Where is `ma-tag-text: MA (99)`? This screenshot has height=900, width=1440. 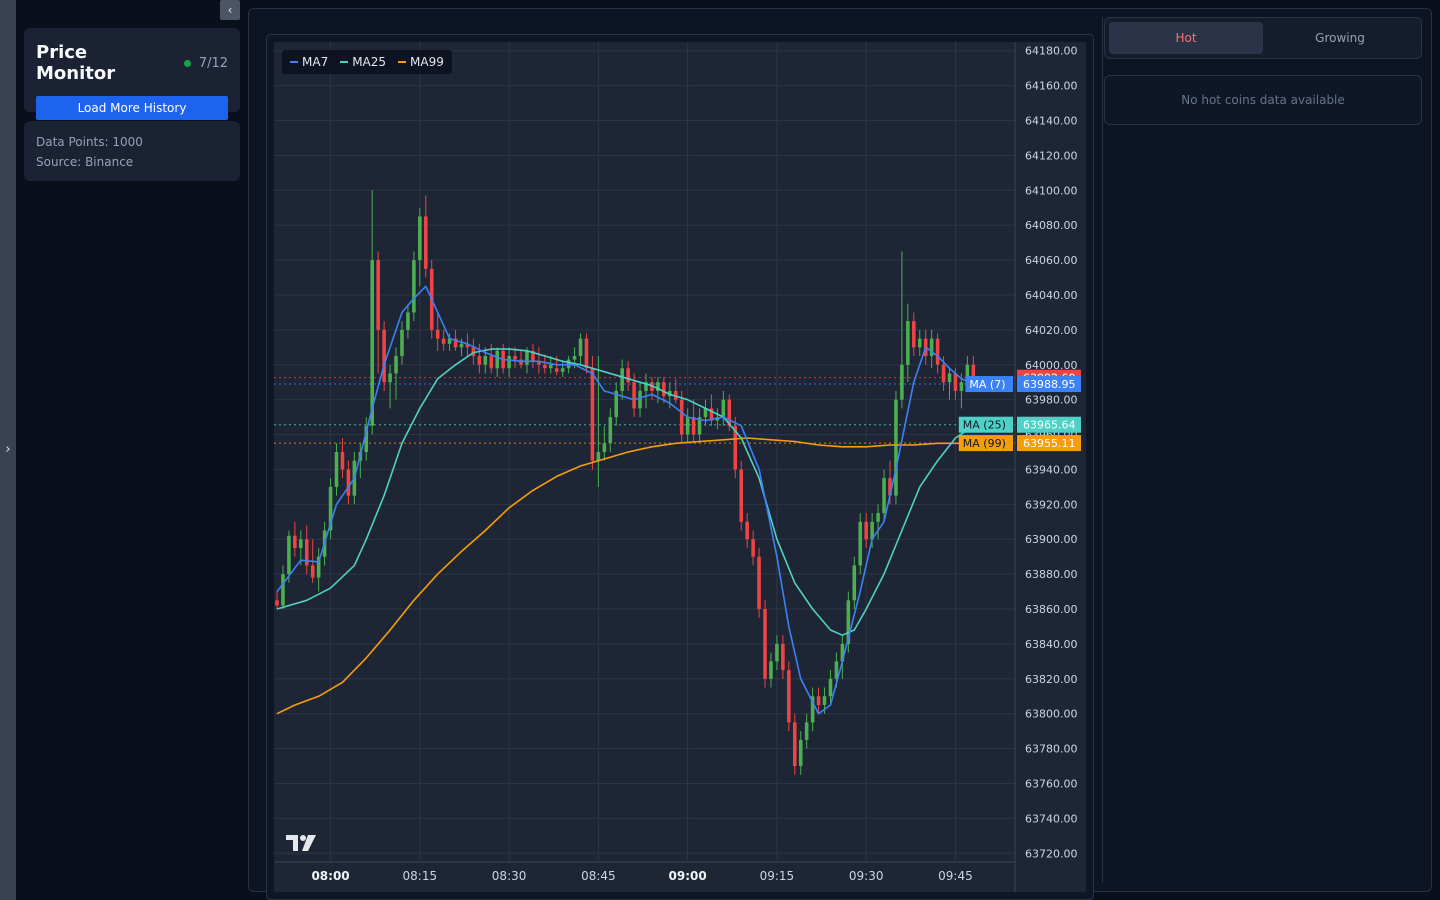 ma-tag-text: MA (99) is located at coordinates (984, 443).